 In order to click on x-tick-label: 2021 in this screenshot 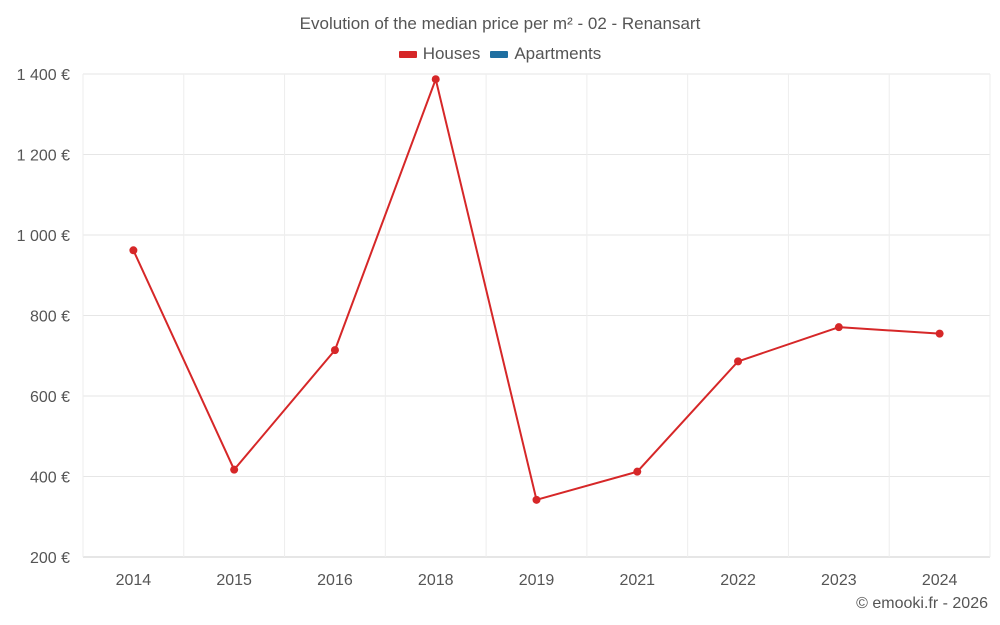, I will do `click(637, 580)`.